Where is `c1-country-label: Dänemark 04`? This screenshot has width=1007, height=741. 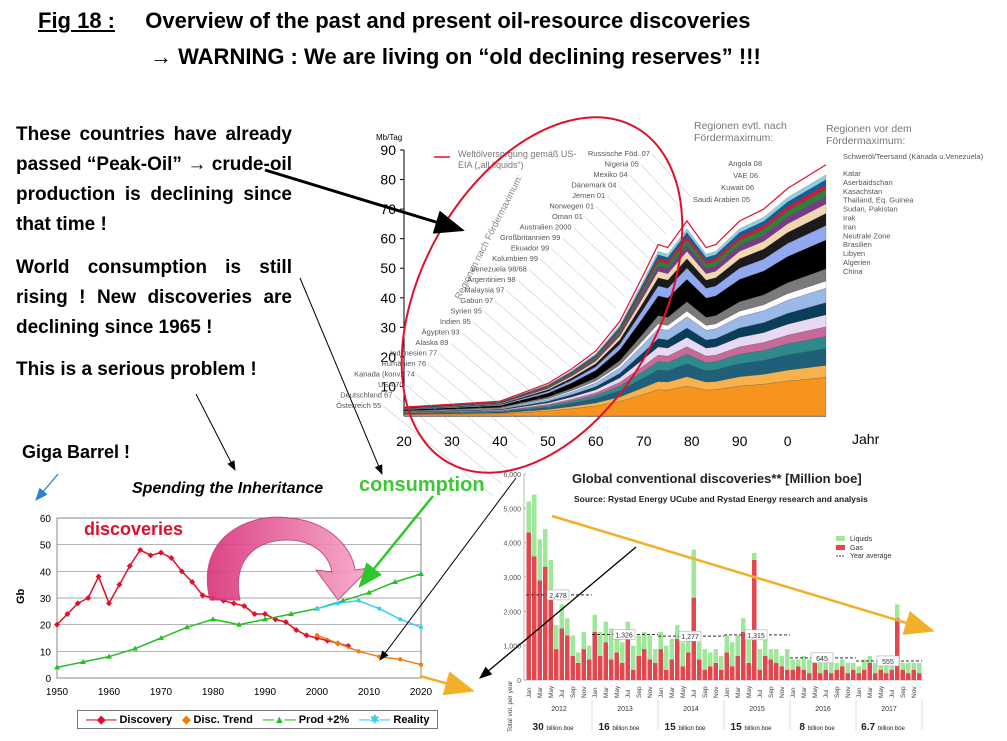 c1-country-label: Dänemark 04 is located at coordinates (593, 185).